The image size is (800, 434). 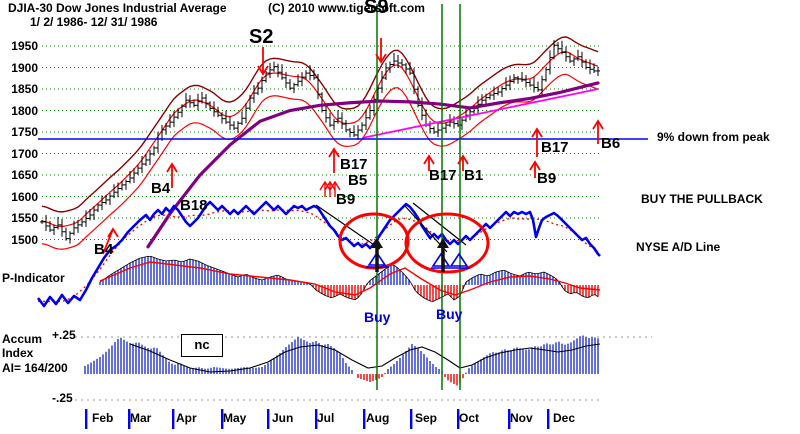 What do you see at coordinates (18, 353) in the screenshot?
I see `panel-label-index: Index` at bounding box center [18, 353].